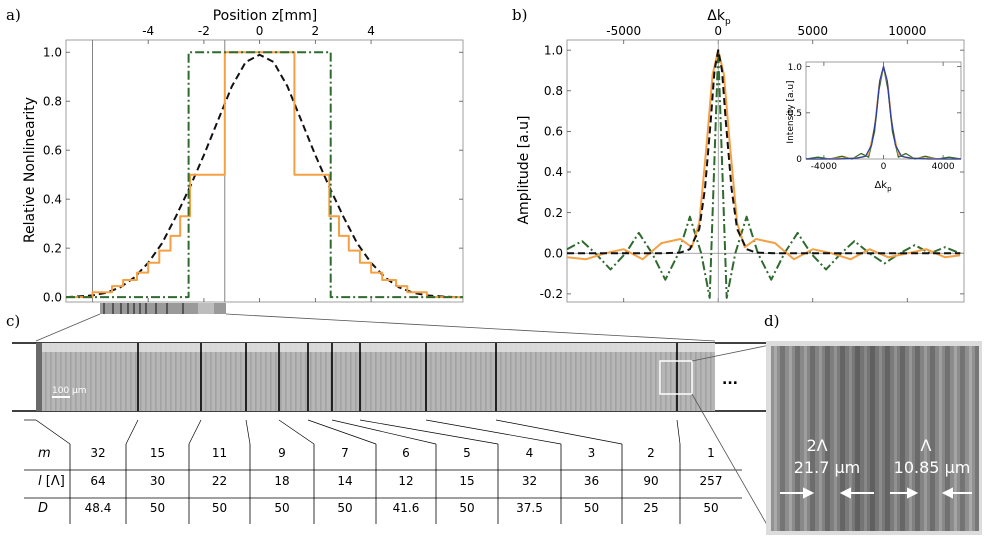  I want to click on table-cell: 7, so click(345, 453).